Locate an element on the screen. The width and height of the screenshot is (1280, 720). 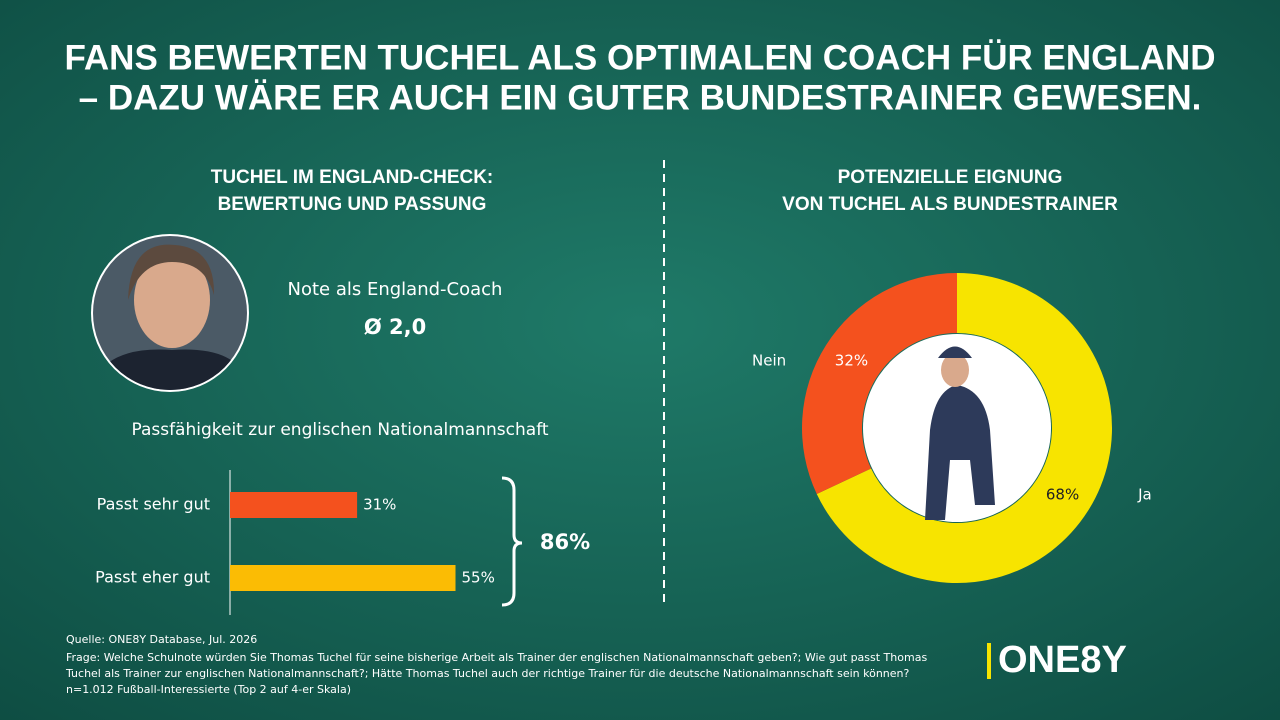
logo-bar is located at coordinates (989, 661).